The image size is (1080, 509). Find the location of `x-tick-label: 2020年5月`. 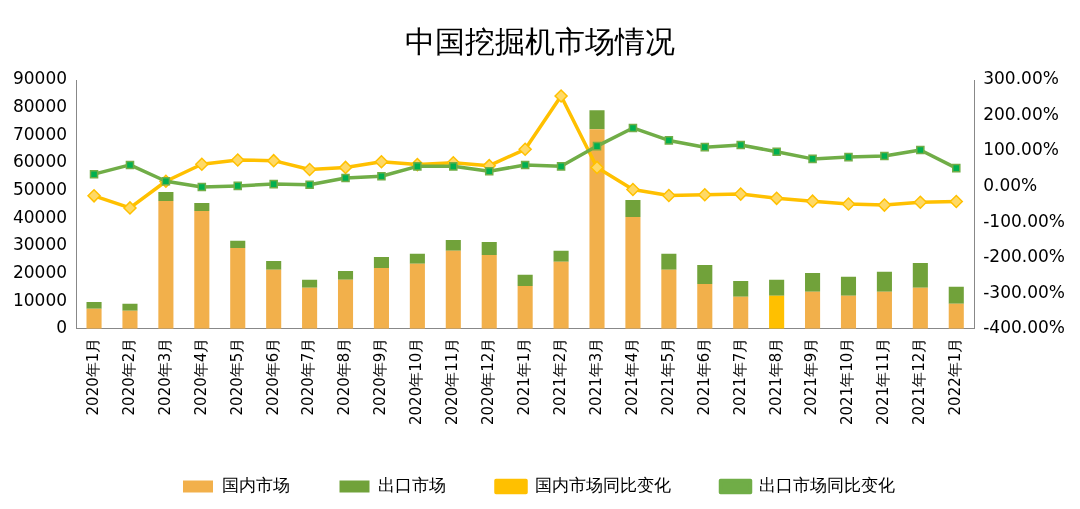

x-tick-label: 2020年5月 is located at coordinates (236, 376).